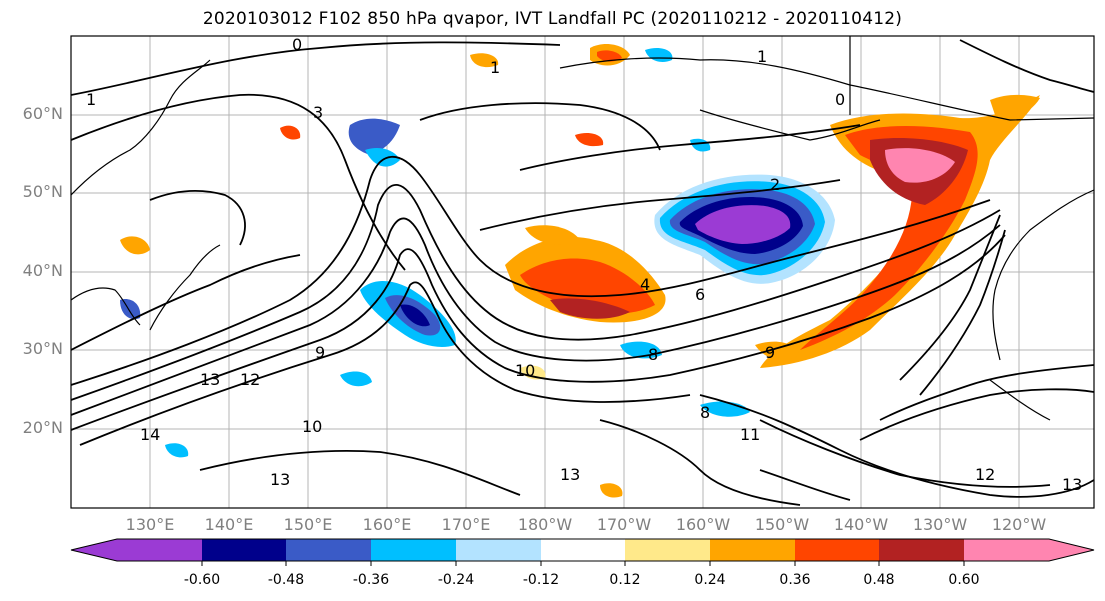 Image resolution: width=1105 pixels, height=601 pixels. I want to click on colorbar-label: 0.60, so click(964, 580).